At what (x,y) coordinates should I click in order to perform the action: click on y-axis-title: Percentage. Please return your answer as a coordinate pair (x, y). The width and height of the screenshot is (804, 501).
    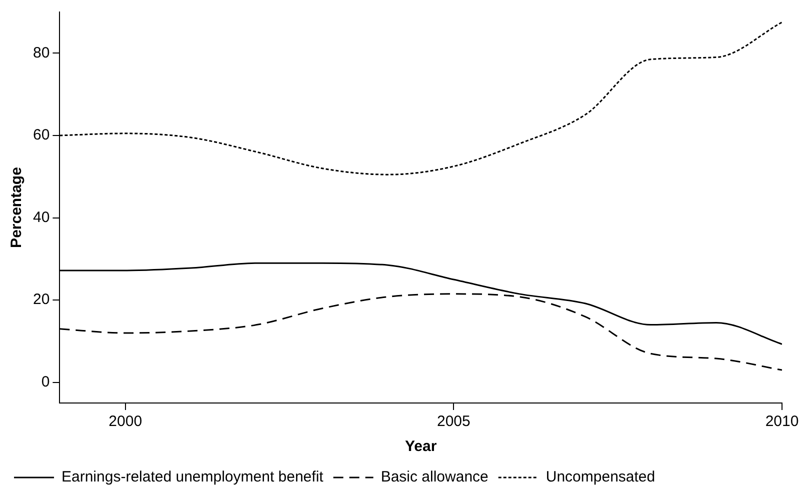
    Looking at the image, I should click on (17, 207).